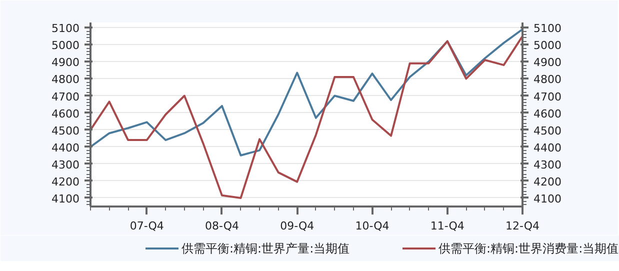 The image size is (619, 271). Describe the element at coordinates (548, 165) in the screenshot. I see `y2-tick-label: 4300` at that location.